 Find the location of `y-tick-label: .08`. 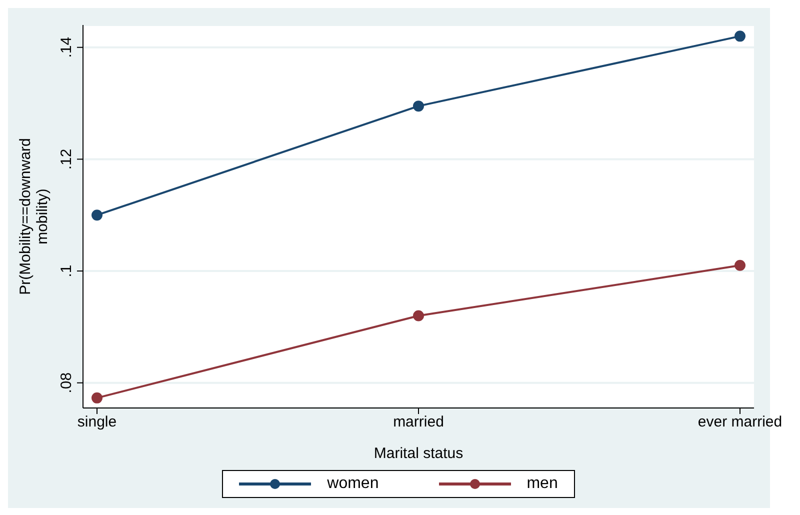

y-tick-label: .08 is located at coordinates (66, 383).